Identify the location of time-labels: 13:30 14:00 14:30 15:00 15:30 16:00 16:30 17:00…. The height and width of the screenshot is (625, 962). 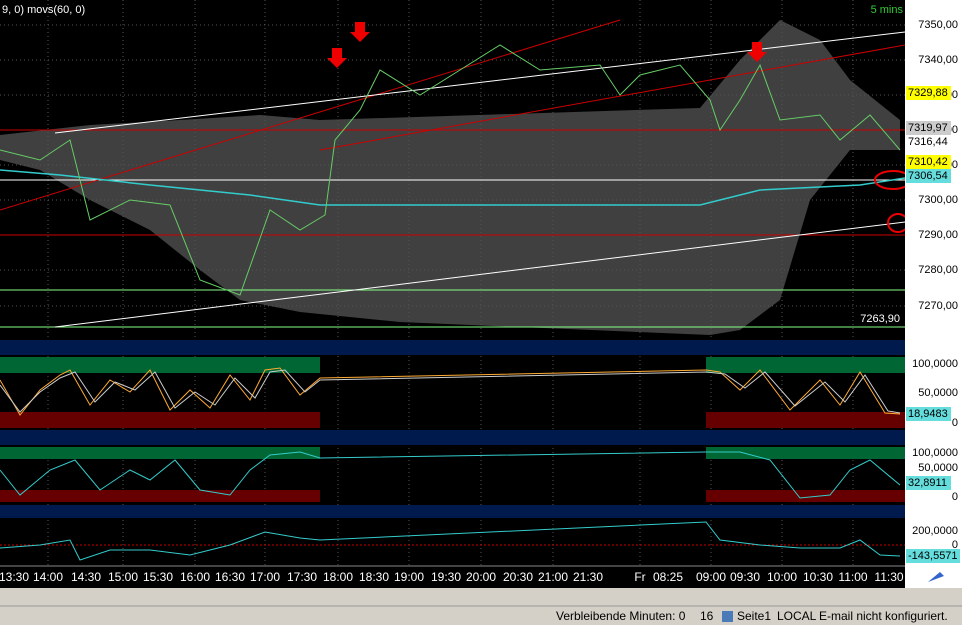
(452, 577).